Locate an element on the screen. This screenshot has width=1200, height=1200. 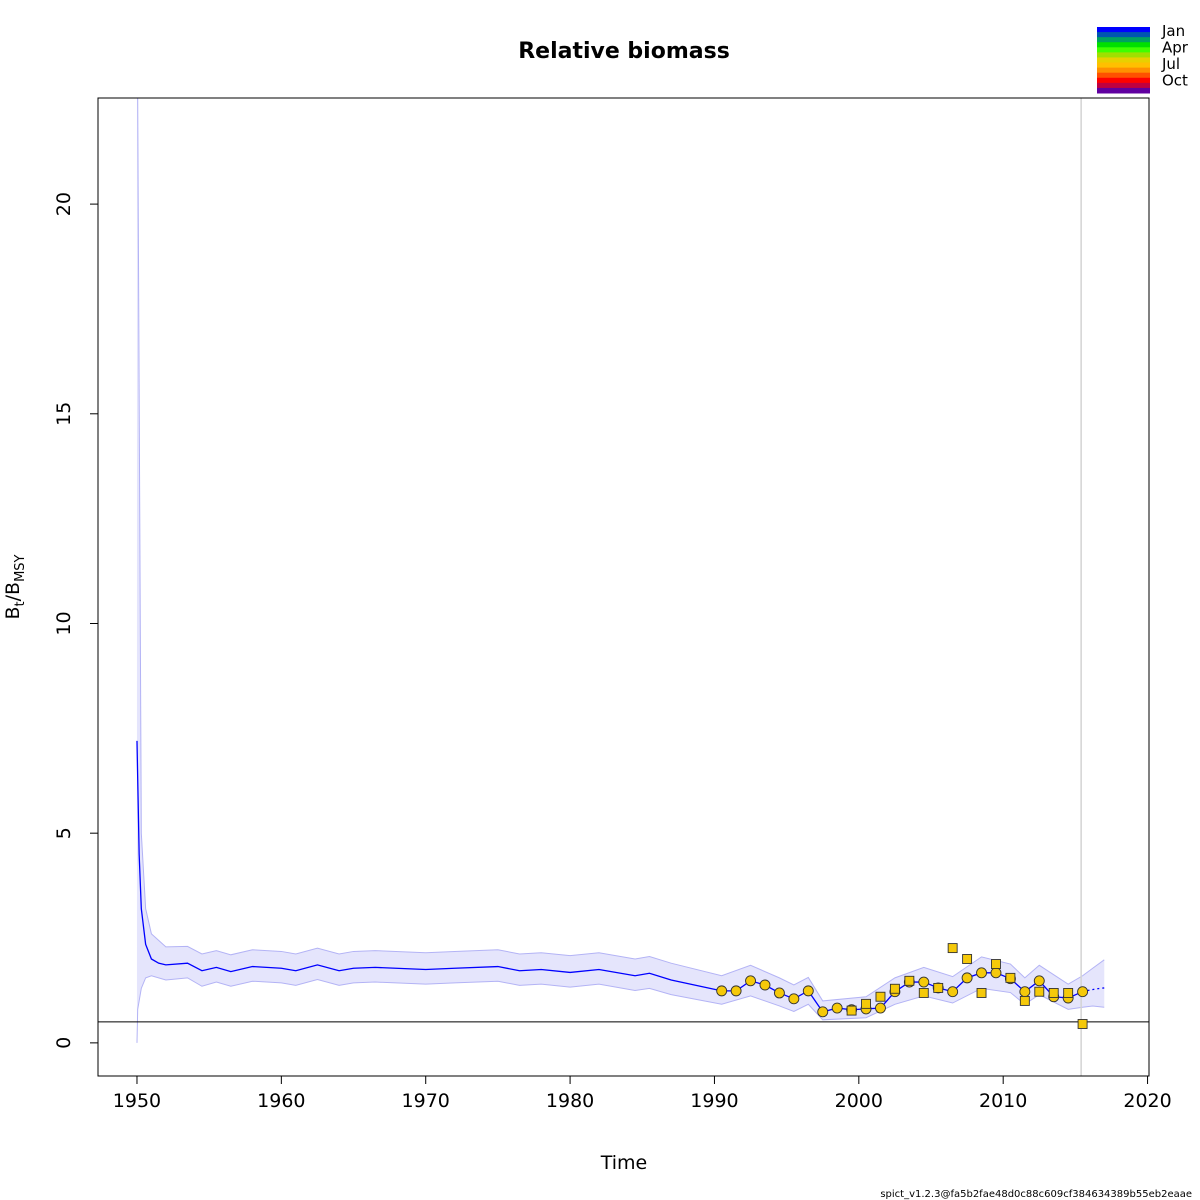
x-tick-label: 1960 is located at coordinates (281, 1101).